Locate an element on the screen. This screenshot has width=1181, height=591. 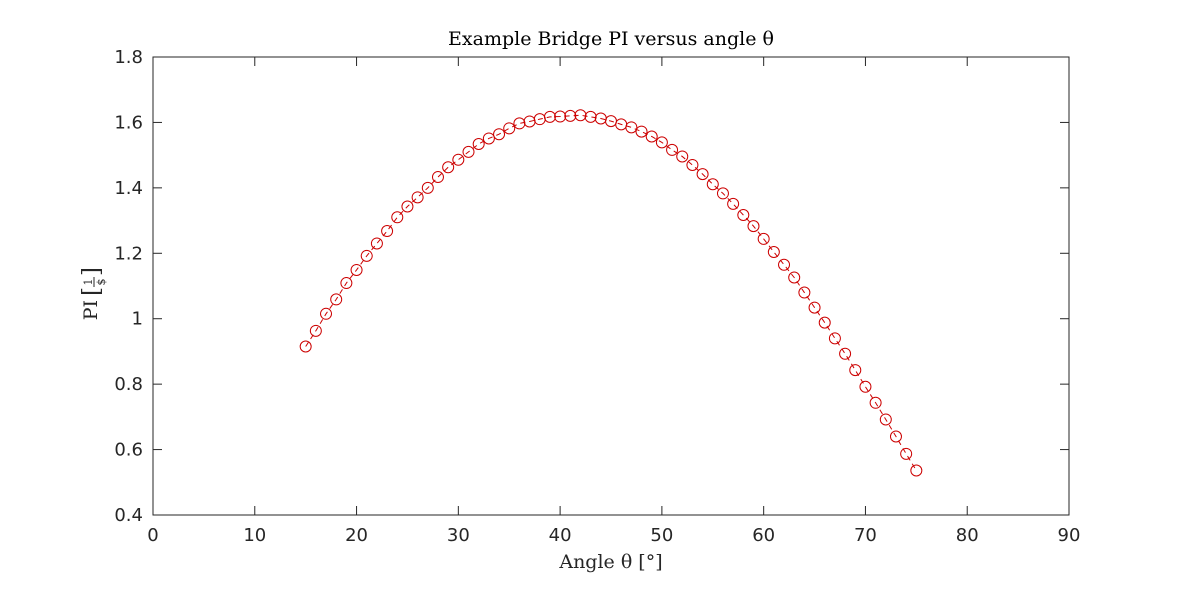
x-tick-label: 10 is located at coordinates (254, 535).